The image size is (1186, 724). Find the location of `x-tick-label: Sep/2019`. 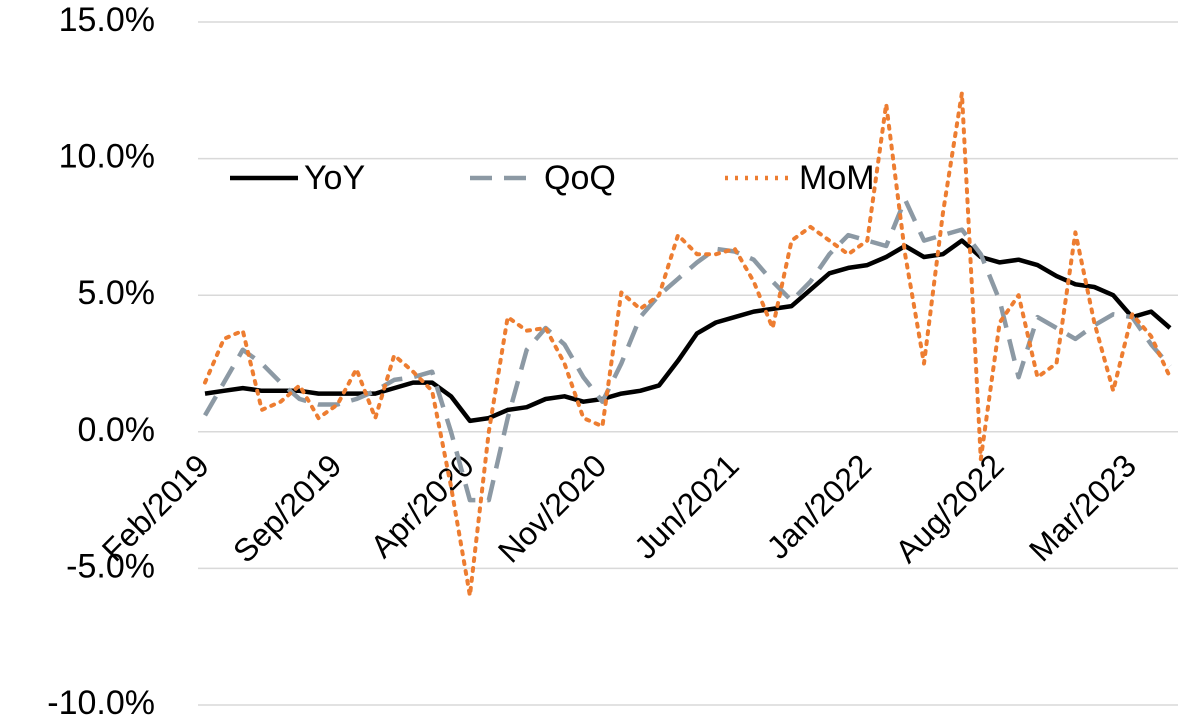

x-tick-label: Sep/2019 is located at coordinates (287, 508).